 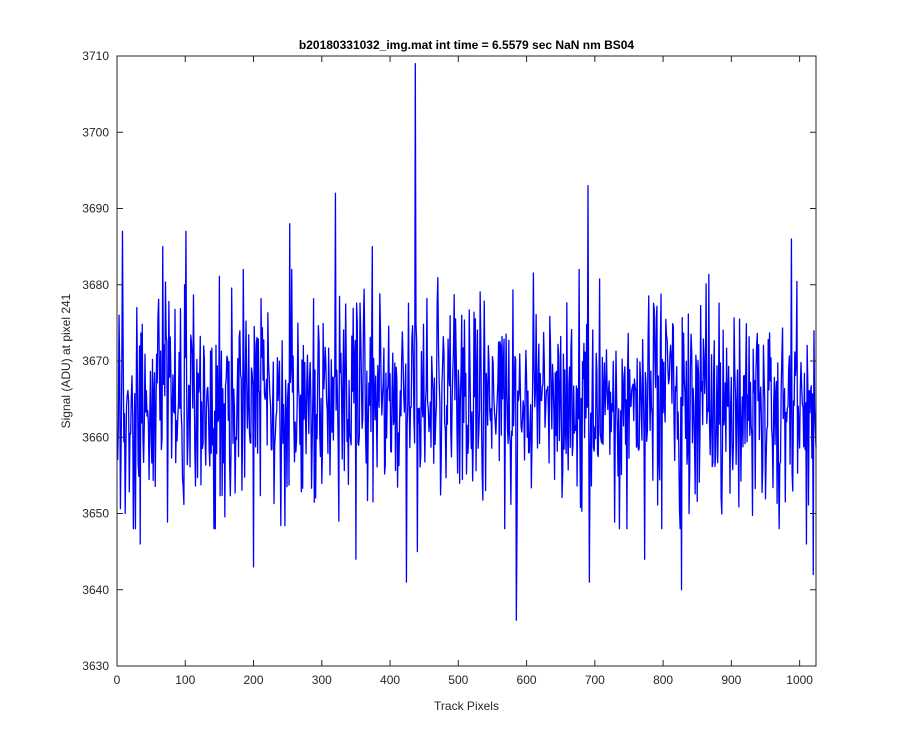 What do you see at coordinates (390, 680) in the screenshot?
I see `x-tick-label: 400` at bounding box center [390, 680].